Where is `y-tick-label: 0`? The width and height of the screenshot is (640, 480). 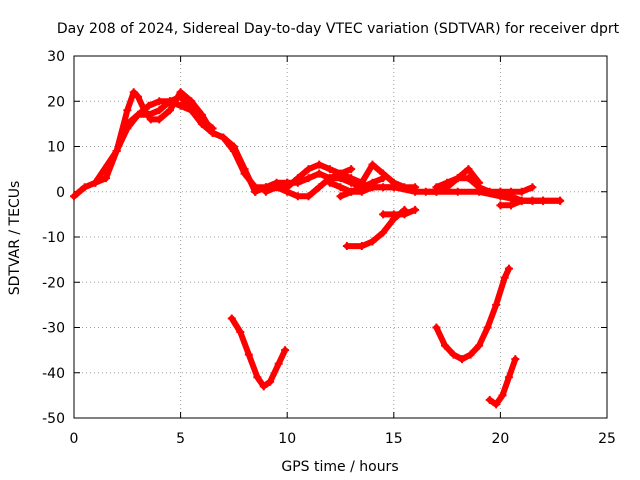 y-tick-label: 0 is located at coordinates (60, 193).